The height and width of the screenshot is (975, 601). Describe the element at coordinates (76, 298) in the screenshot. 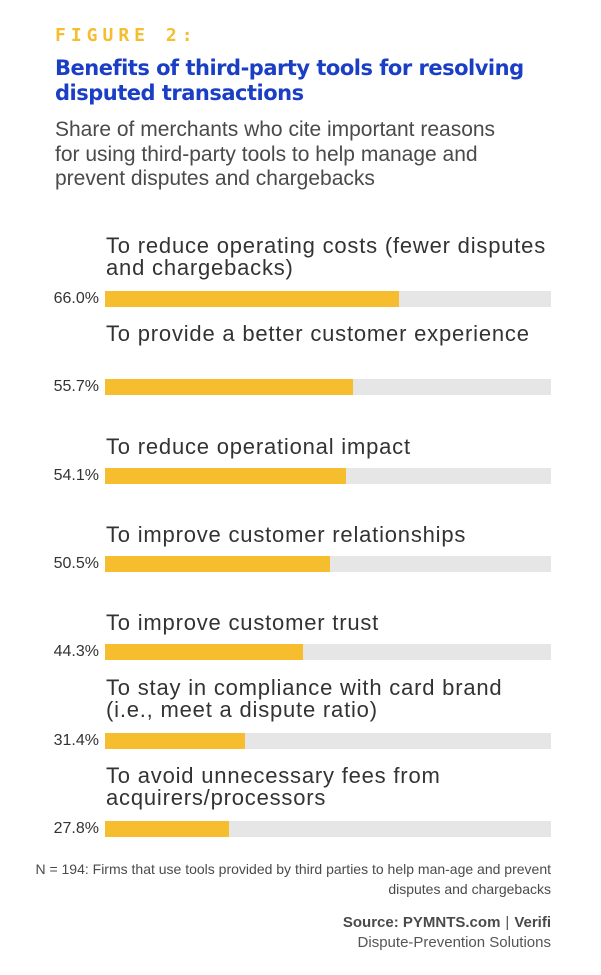

I see `bar-value-label: 66.0%` at that location.